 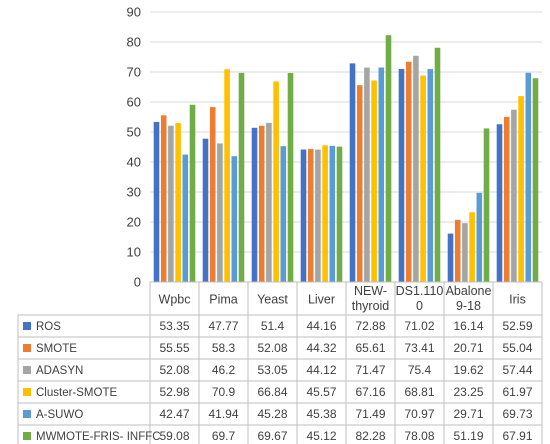 What do you see at coordinates (517, 392) in the screenshot?
I see `table-cell-value: 61.97` at bounding box center [517, 392].